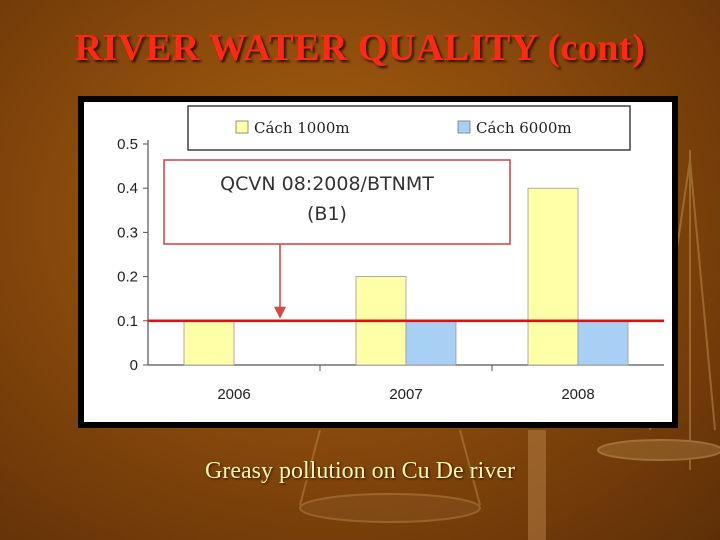 This screenshot has height=540, width=720. I want to click on slide-title: RIVER WATER QUALITY (cont), so click(360, 48).